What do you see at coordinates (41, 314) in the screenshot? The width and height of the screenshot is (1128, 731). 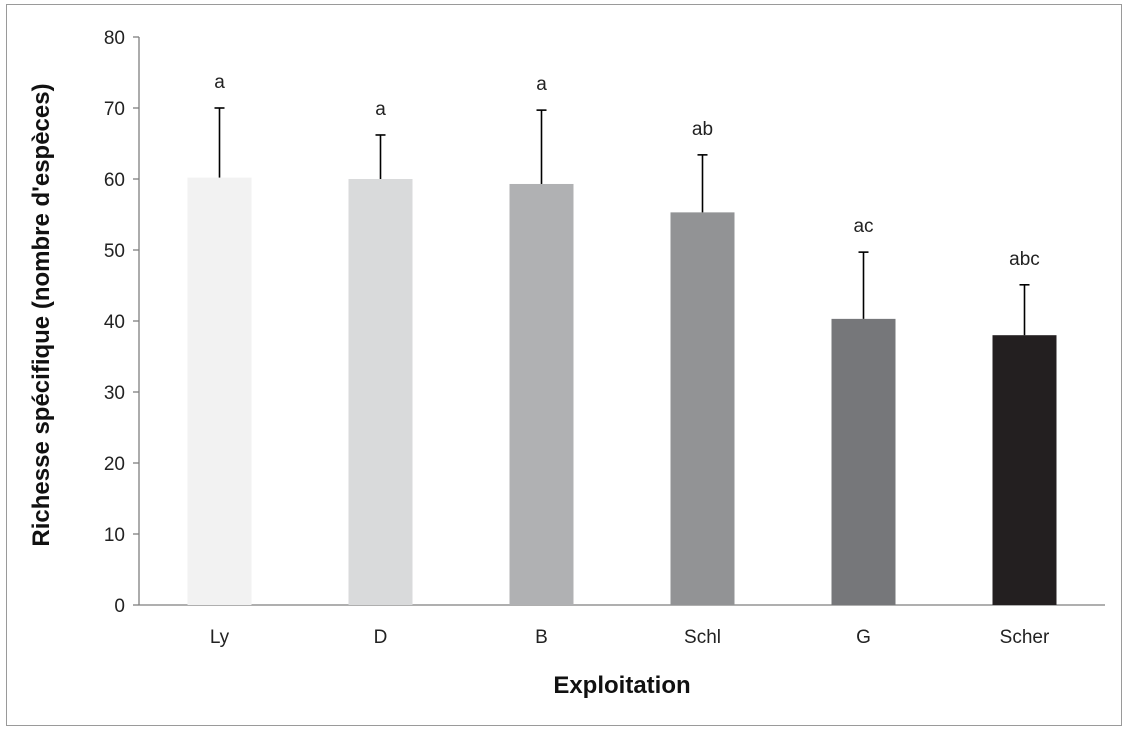 I see `y-axis-title: Richesse spécifique (nombre d'espèces)` at bounding box center [41, 314].